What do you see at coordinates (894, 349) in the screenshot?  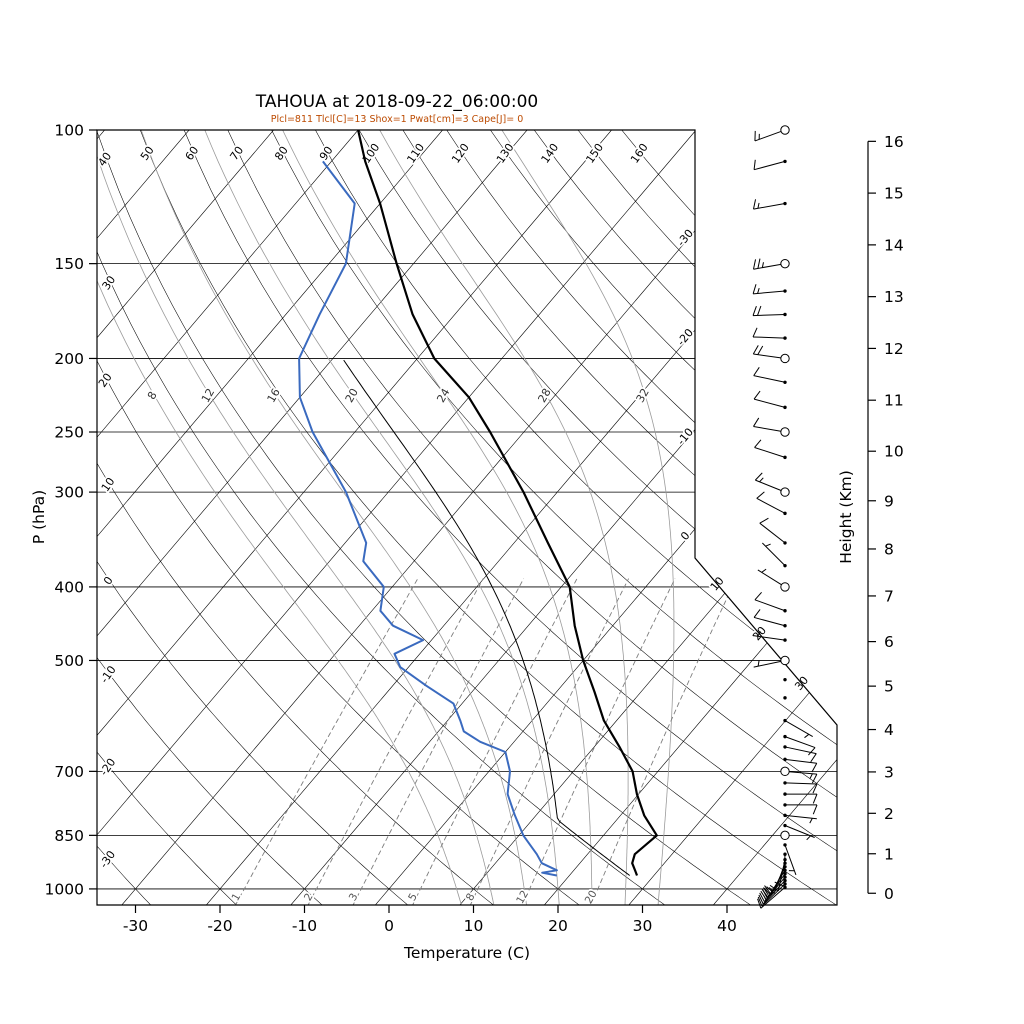 I see `height-tick-label: 12` at bounding box center [894, 349].